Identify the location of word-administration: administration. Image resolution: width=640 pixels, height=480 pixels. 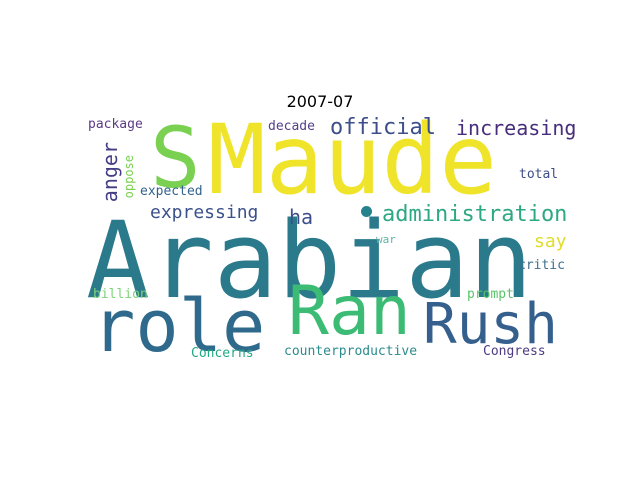
(475, 214).